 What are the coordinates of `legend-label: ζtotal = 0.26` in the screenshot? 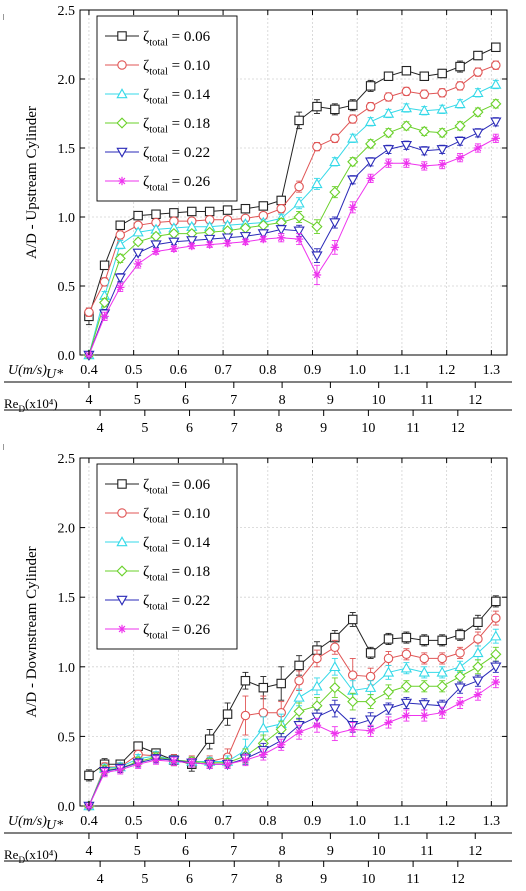 It's located at (177, 184).